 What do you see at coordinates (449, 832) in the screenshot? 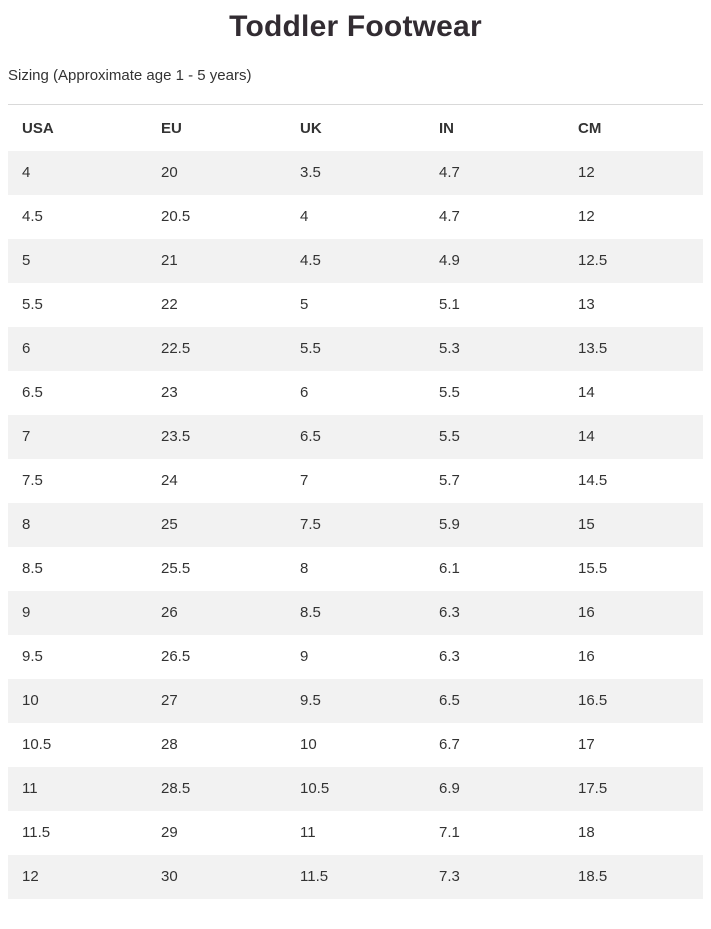
I see `table-cell: 7.1` at bounding box center [449, 832].